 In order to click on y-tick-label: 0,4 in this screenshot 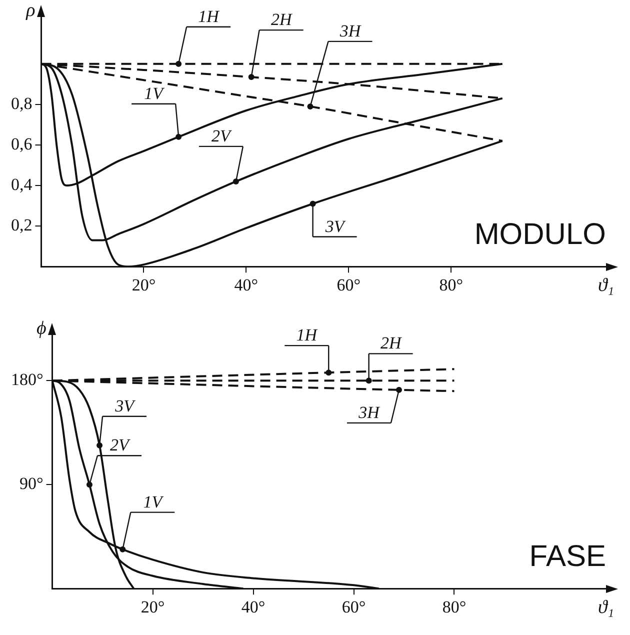, I will do `click(22, 184)`.